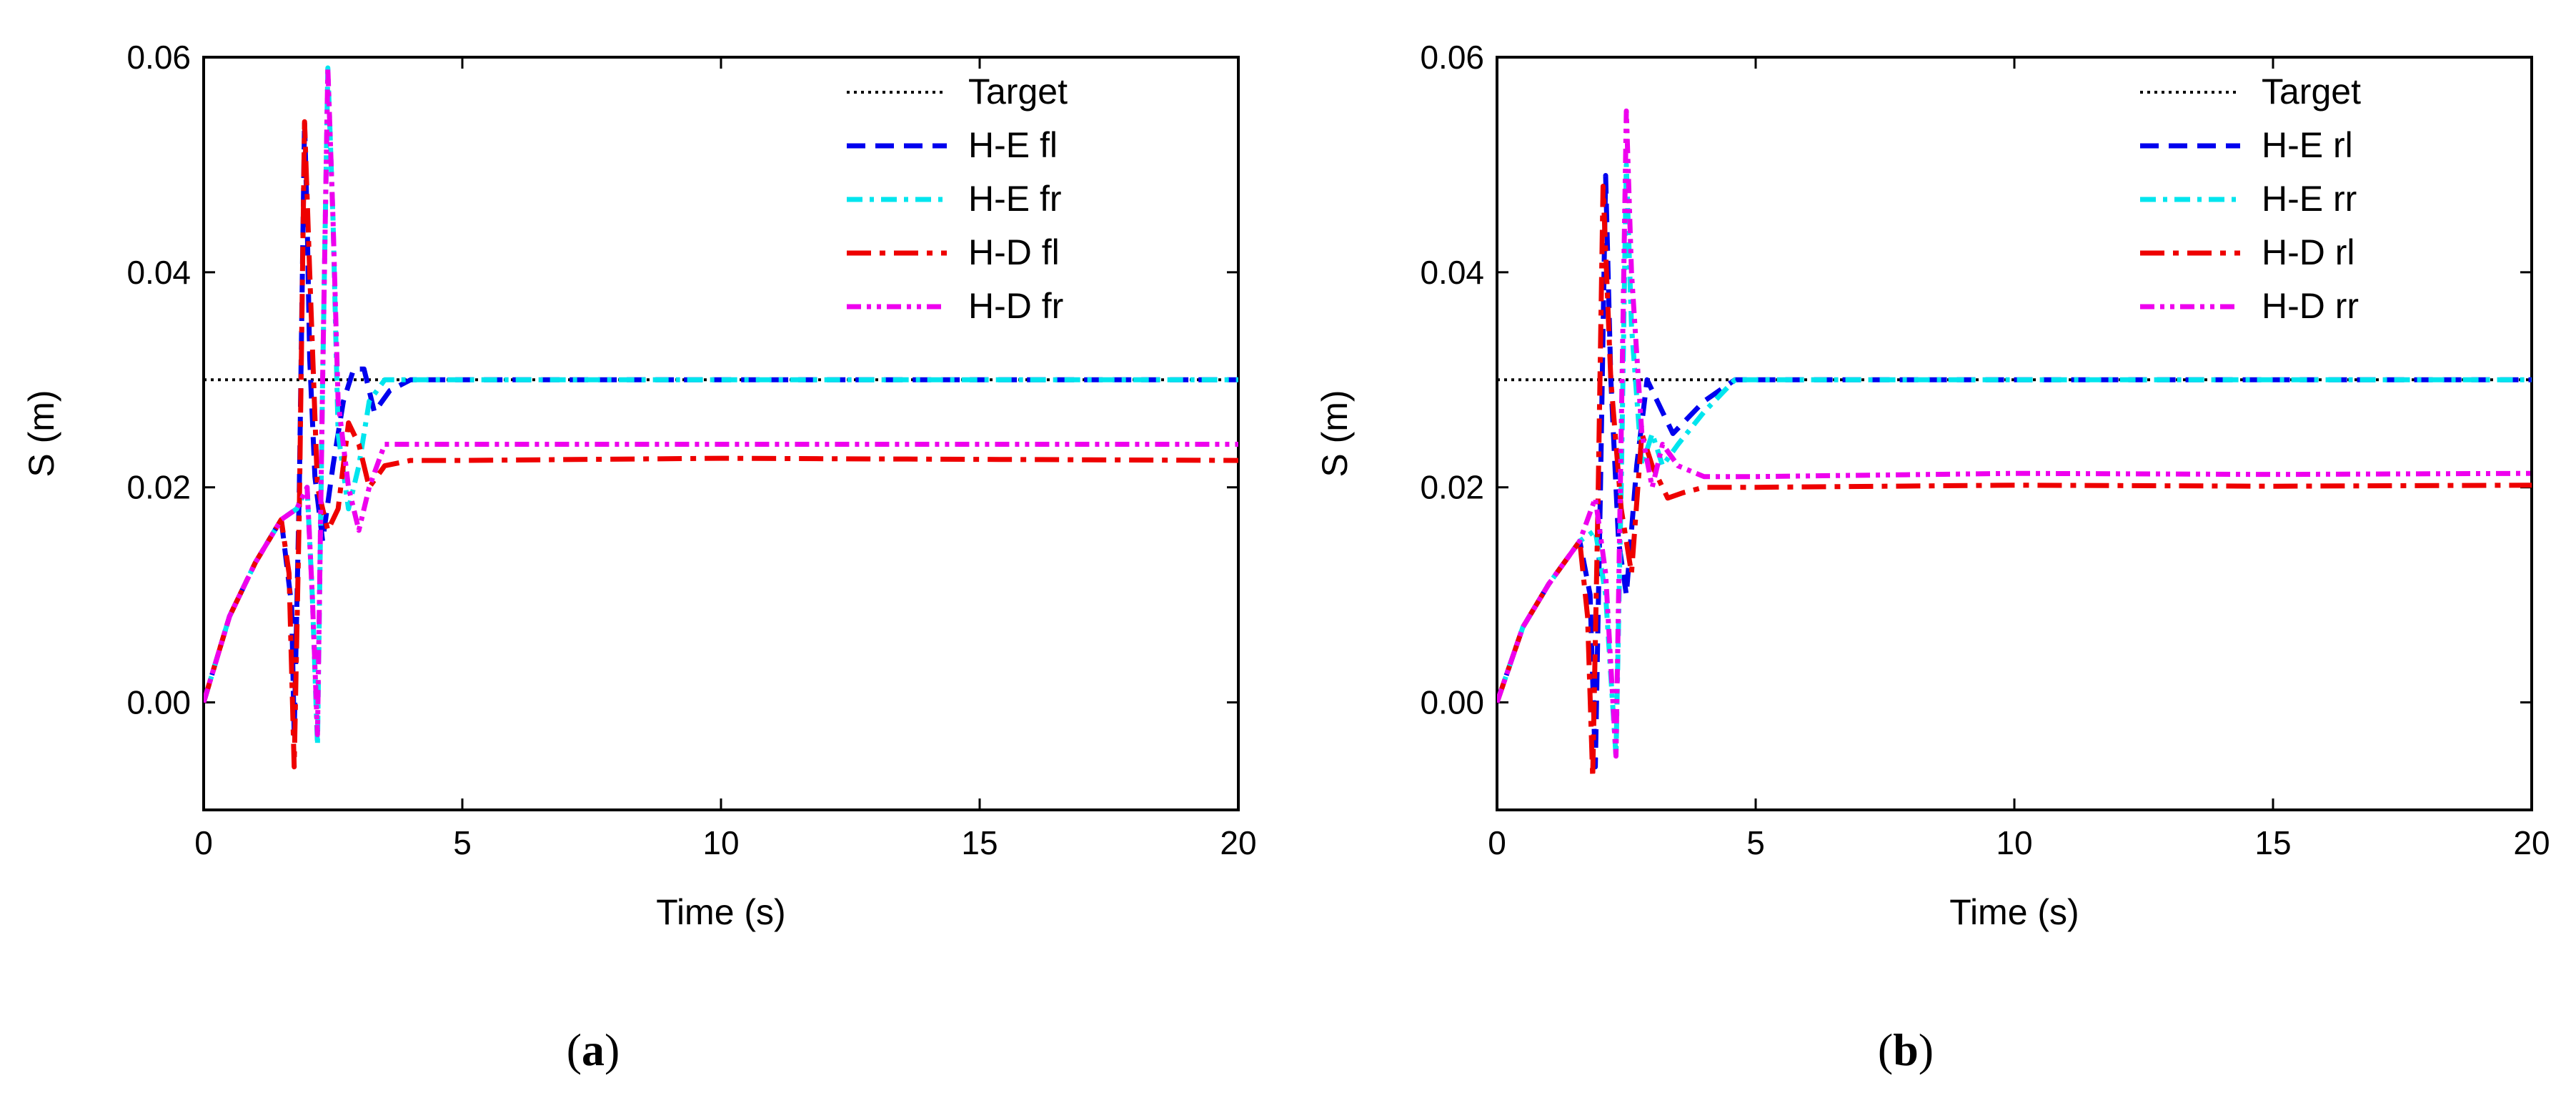 The image size is (2576, 1098). What do you see at coordinates (1013, 145) in the screenshot?
I see `legend-label-h-e-fl: H-E fl` at bounding box center [1013, 145].